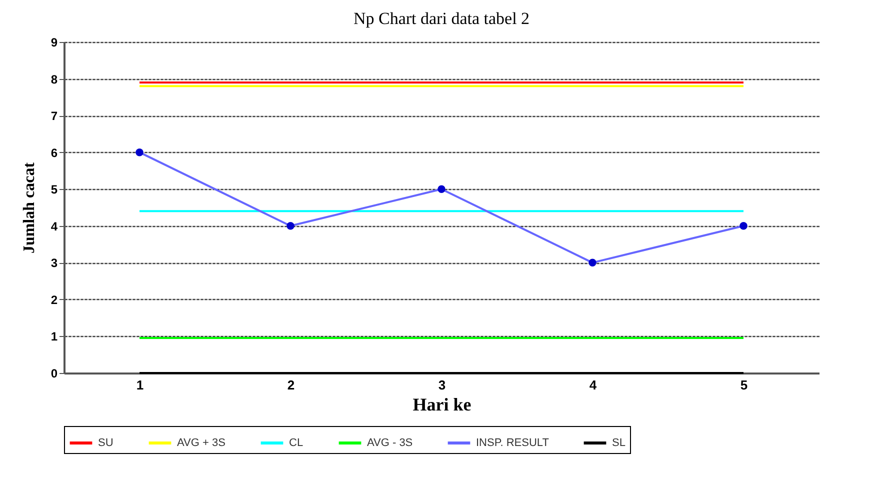 This screenshot has height=477, width=881. What do you see at coordinates (54, 263) in the screenshot?
I see `y-tick-label: 3` at bounding box center [54, 263].